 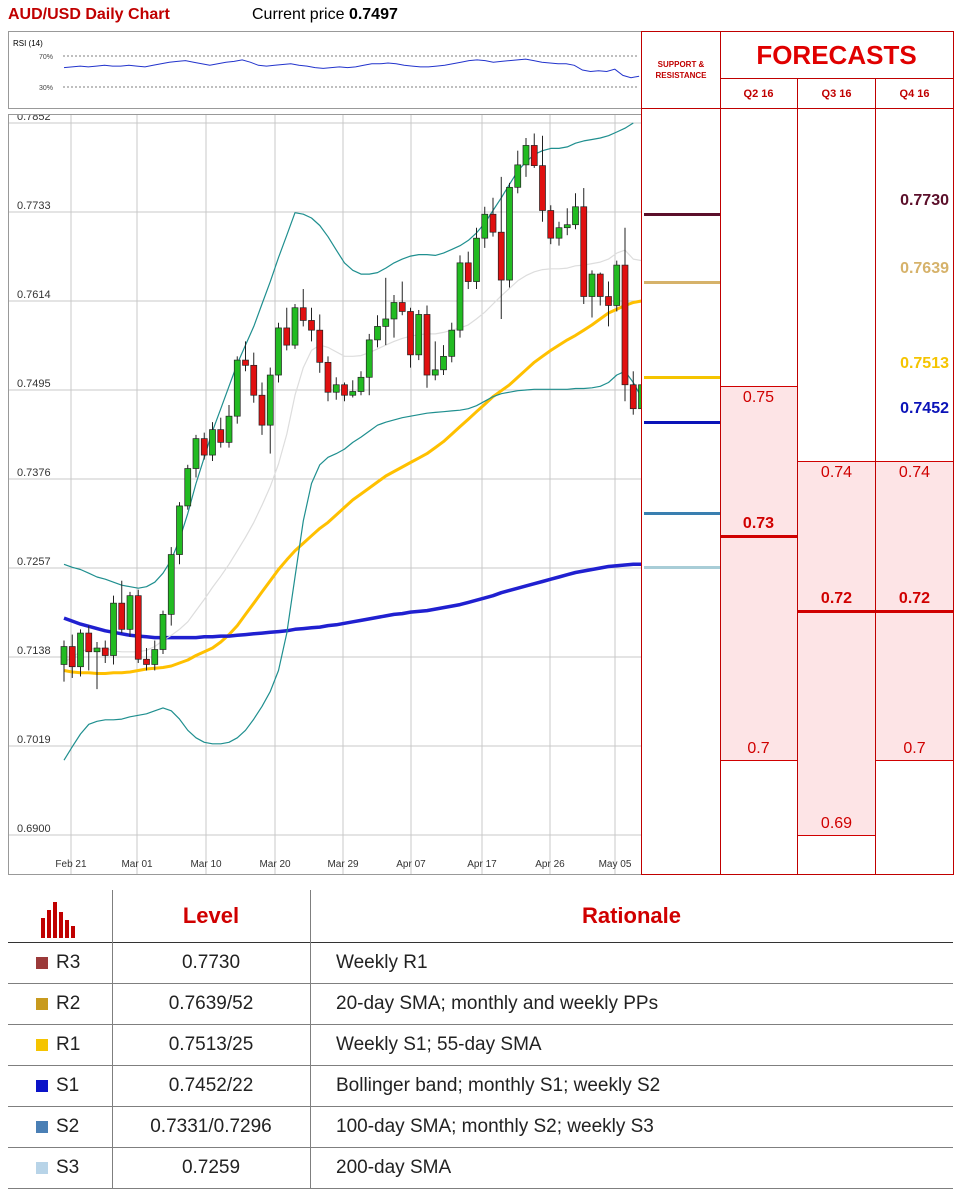 What do you see at coordinates (68, 1044) in the screenshot?
I see `level-name: R1` at bounding box center [68, 1044].